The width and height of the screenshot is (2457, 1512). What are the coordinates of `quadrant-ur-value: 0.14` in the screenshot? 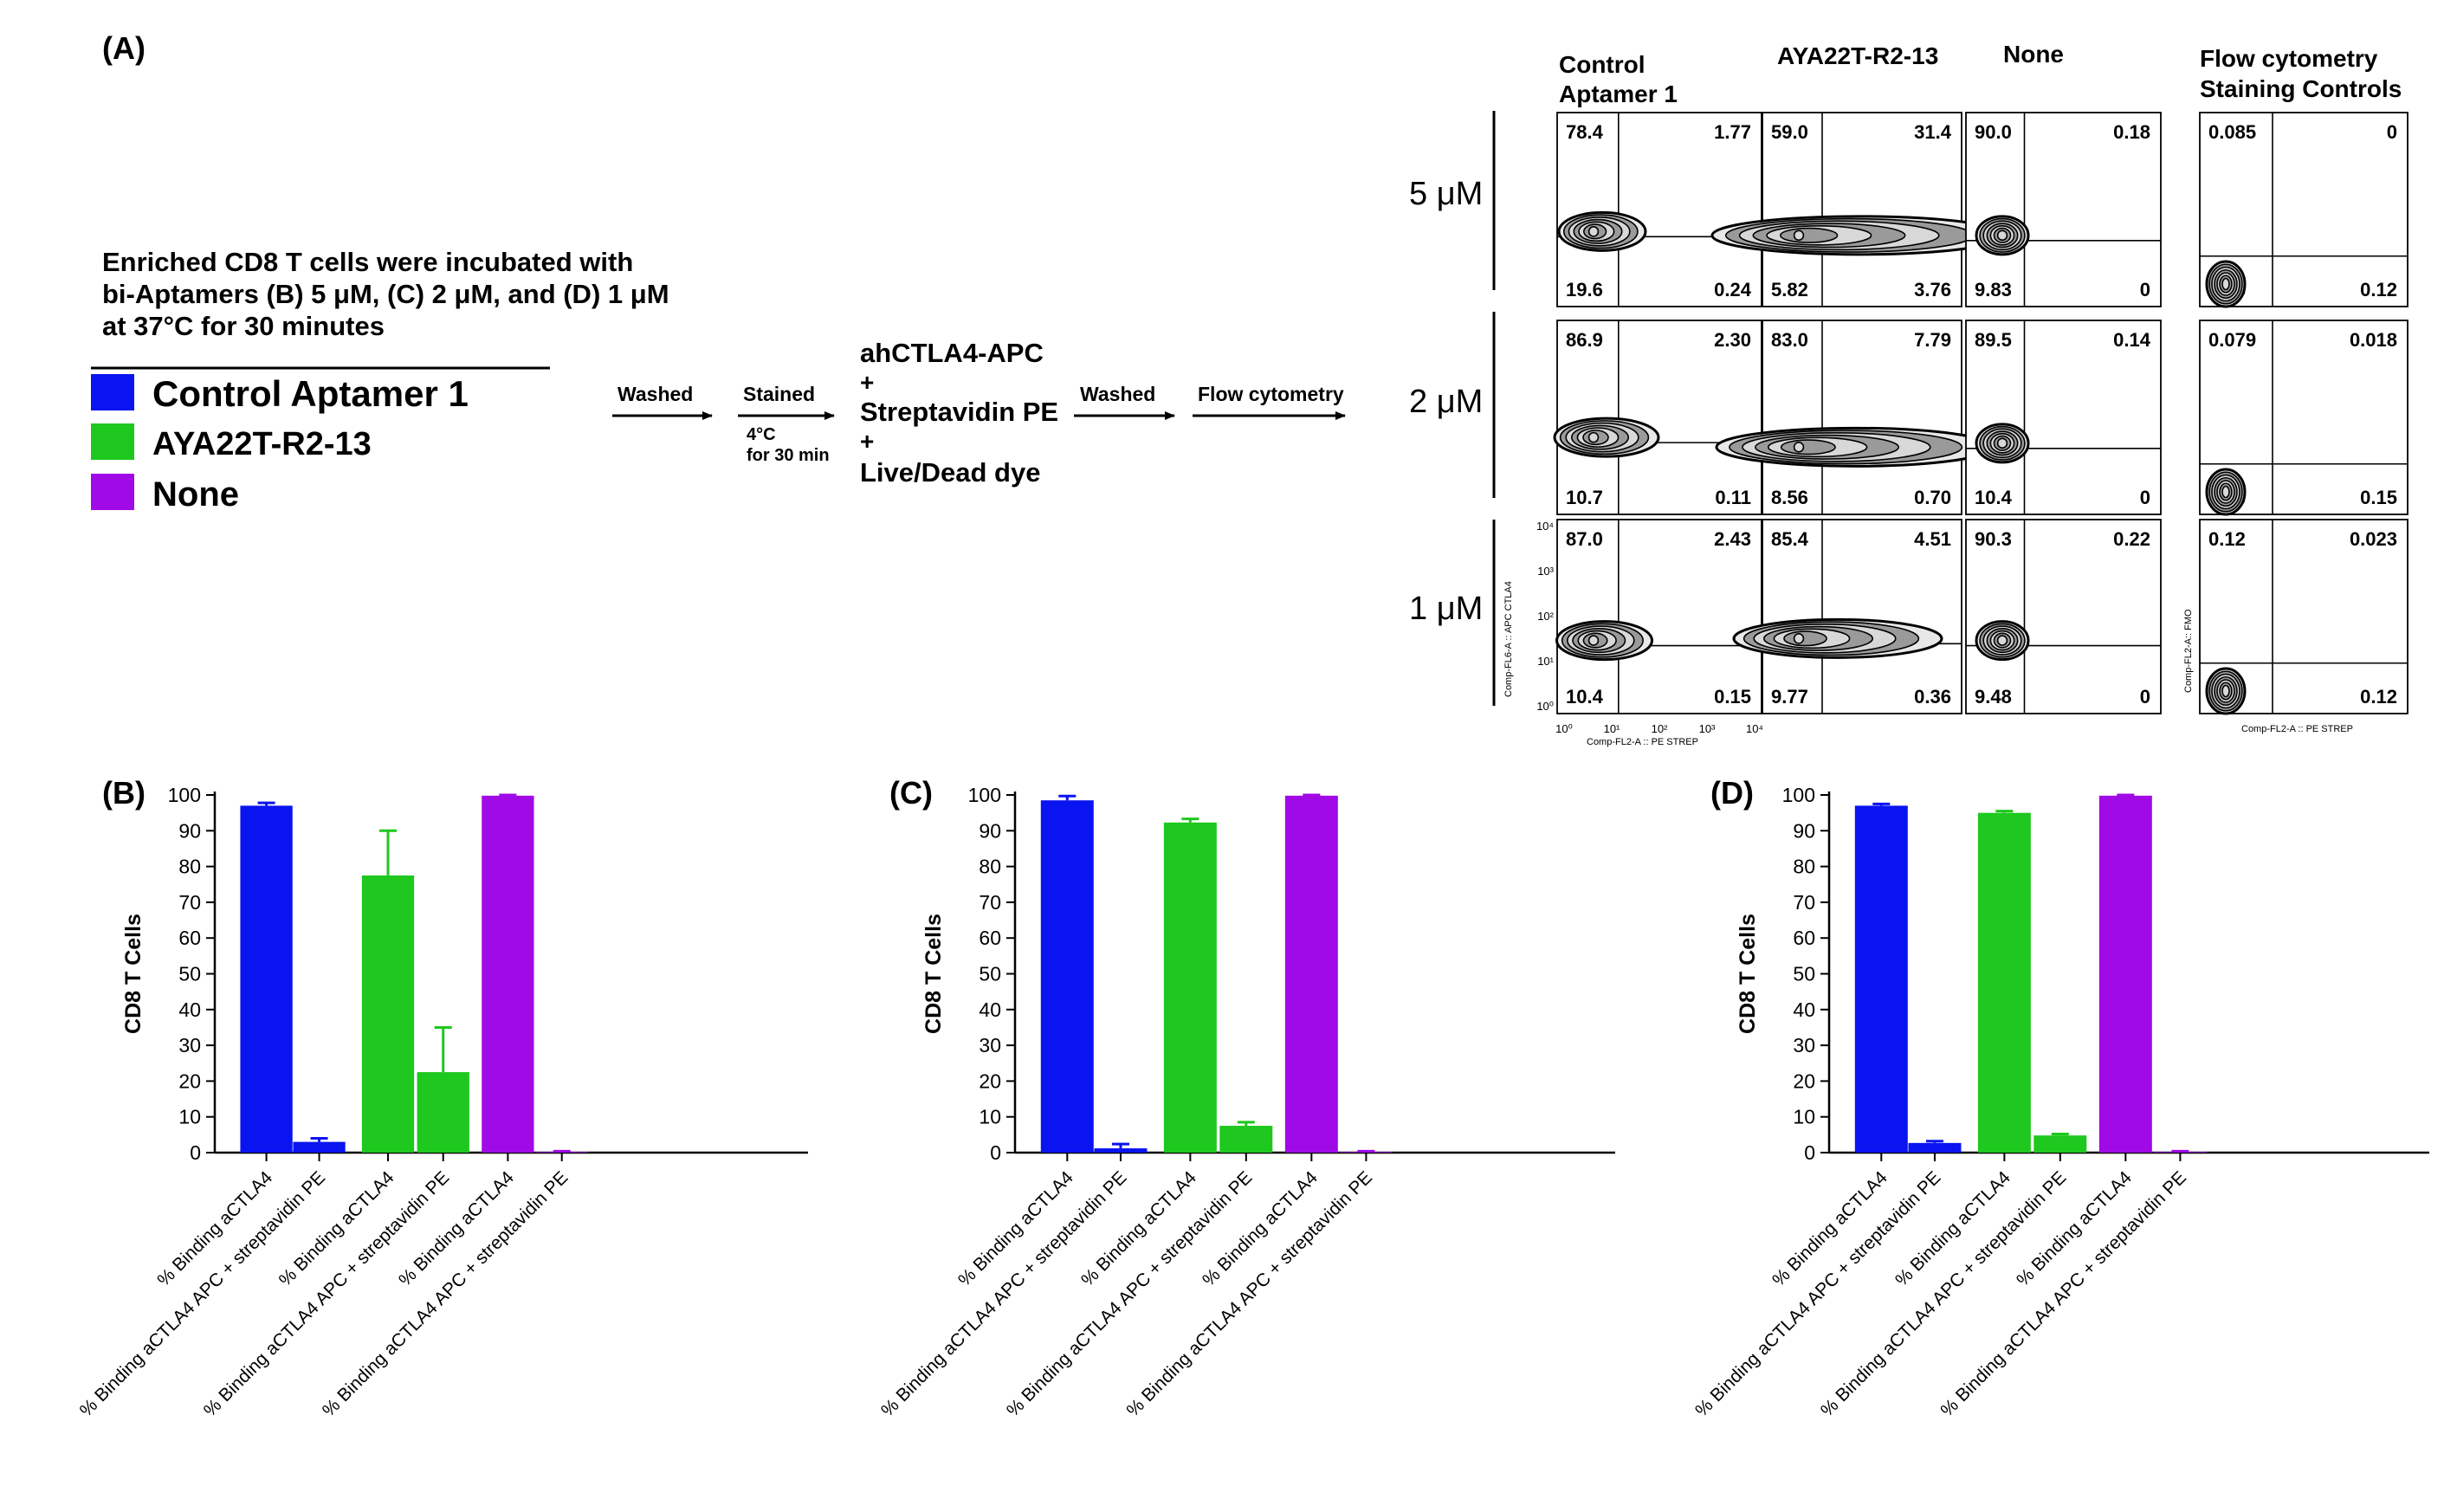 It's located at (2132, 340).